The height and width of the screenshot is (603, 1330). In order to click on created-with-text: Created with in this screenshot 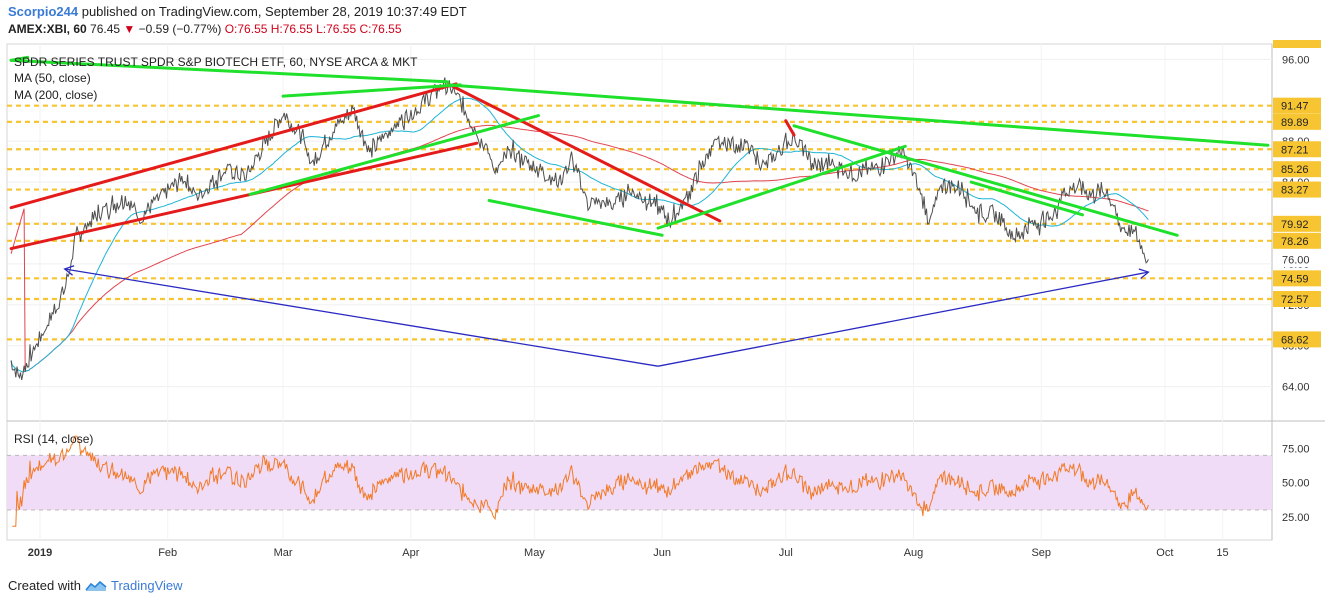, I will do `click(44, 585)`.